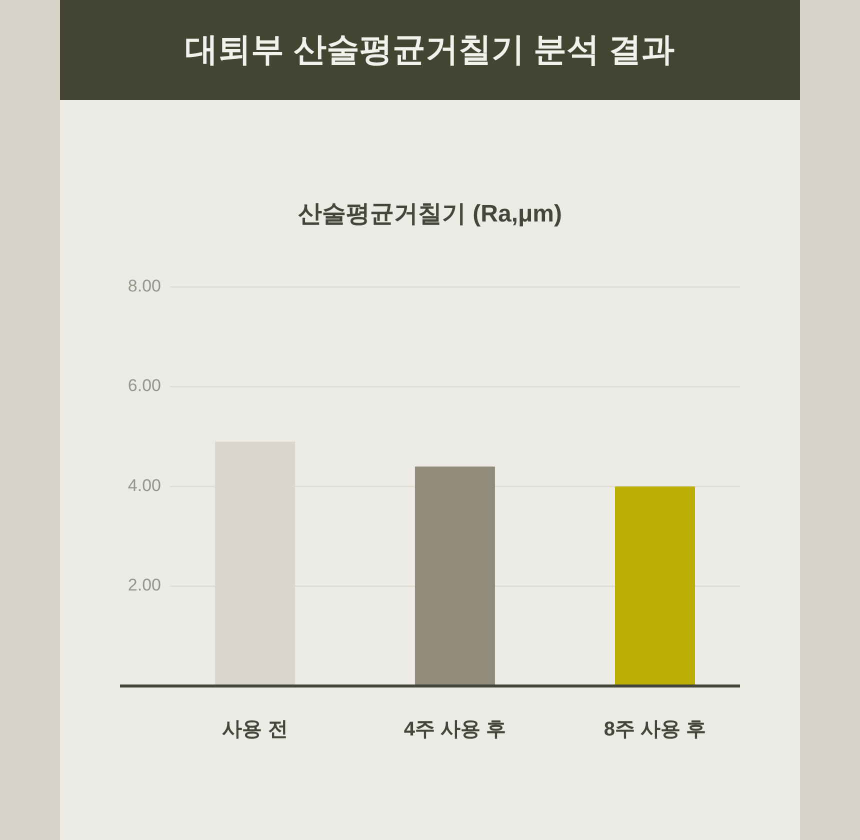  What do you see at coordinates (144, 286) in the screenshot?
I see `ytick-label: 8.00` at bounding box center [144, 286].